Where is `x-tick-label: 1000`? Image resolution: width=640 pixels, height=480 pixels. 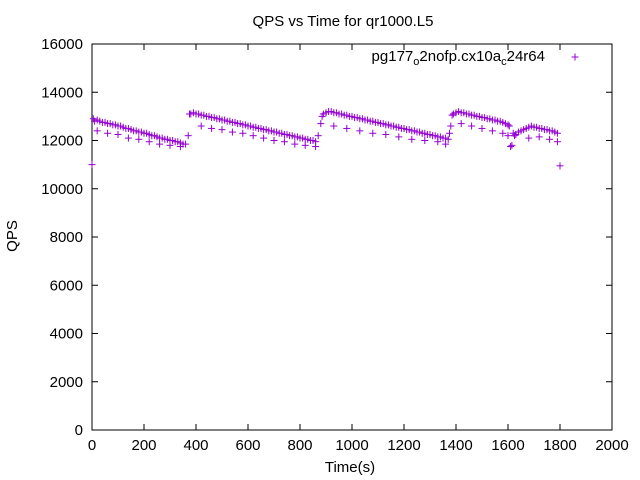 x-tick-label: 1000 is located at coordinates (351, 445).